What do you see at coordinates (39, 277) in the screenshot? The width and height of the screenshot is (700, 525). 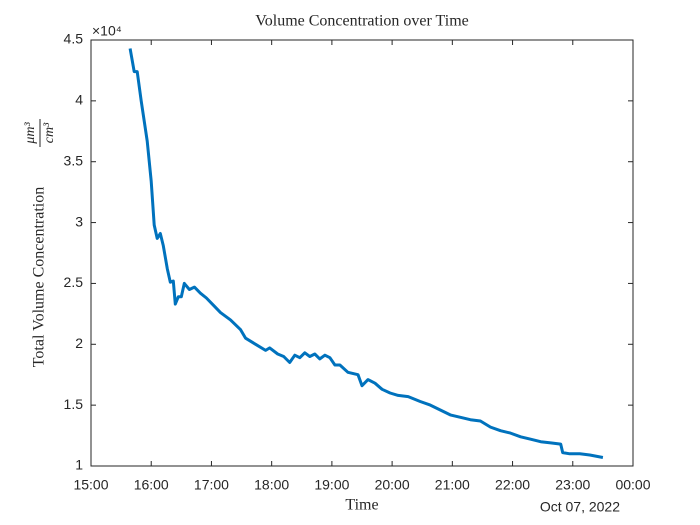 I see `y-axis-label: Total Volume Concentration` at bounding box center [39, 277].